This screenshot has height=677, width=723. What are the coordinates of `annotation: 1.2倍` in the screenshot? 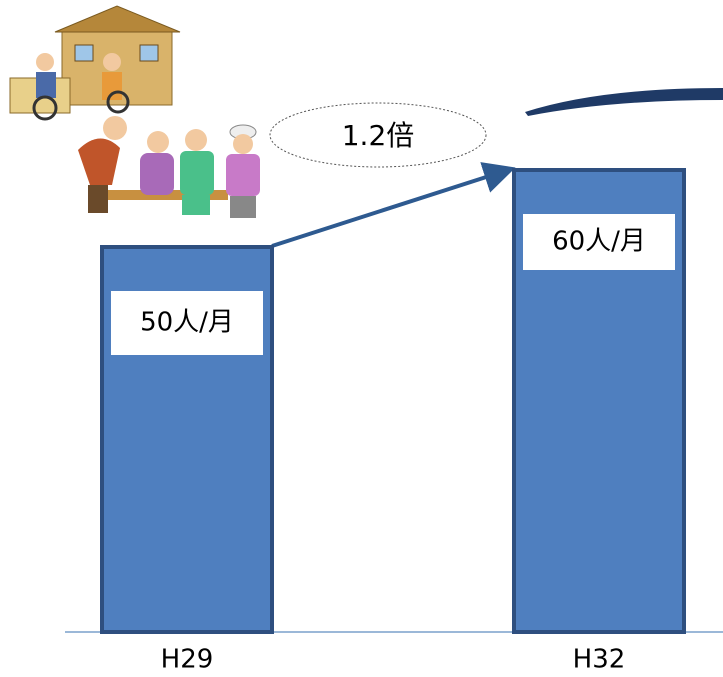 It's located at (378, 135).